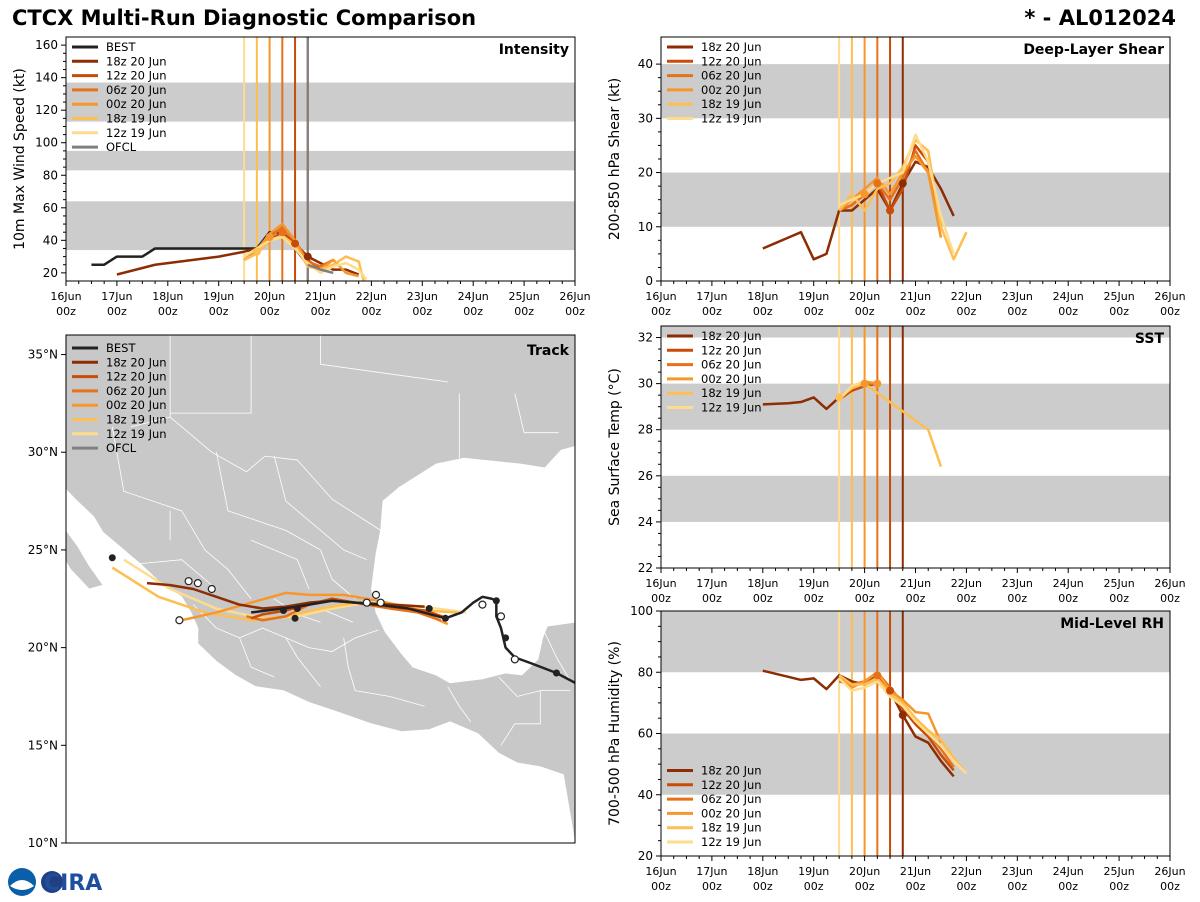  I want to click on storm-id: * - AL012024, so click(1100, 18).